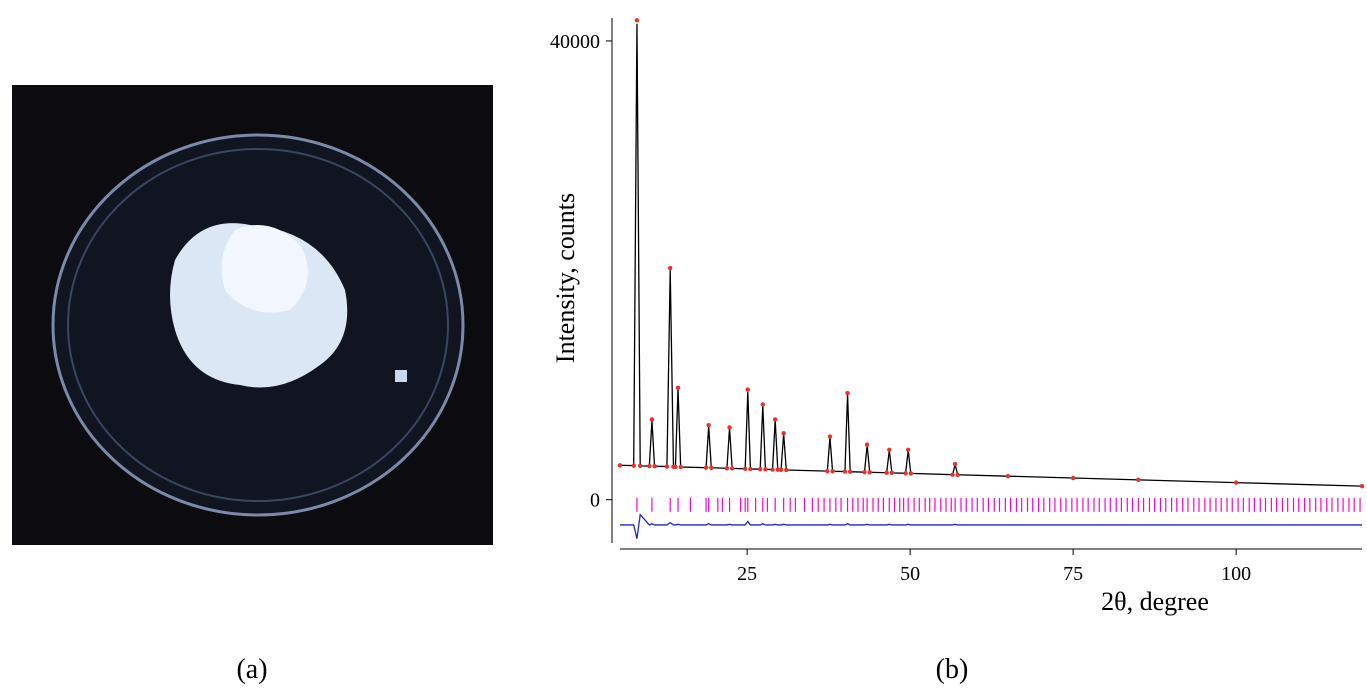 Image resolution: width=1367 pixels, height=692 pixels. Describe the element at coordinates (991, 526) in the screenshot. I see `difference-line` at that location.